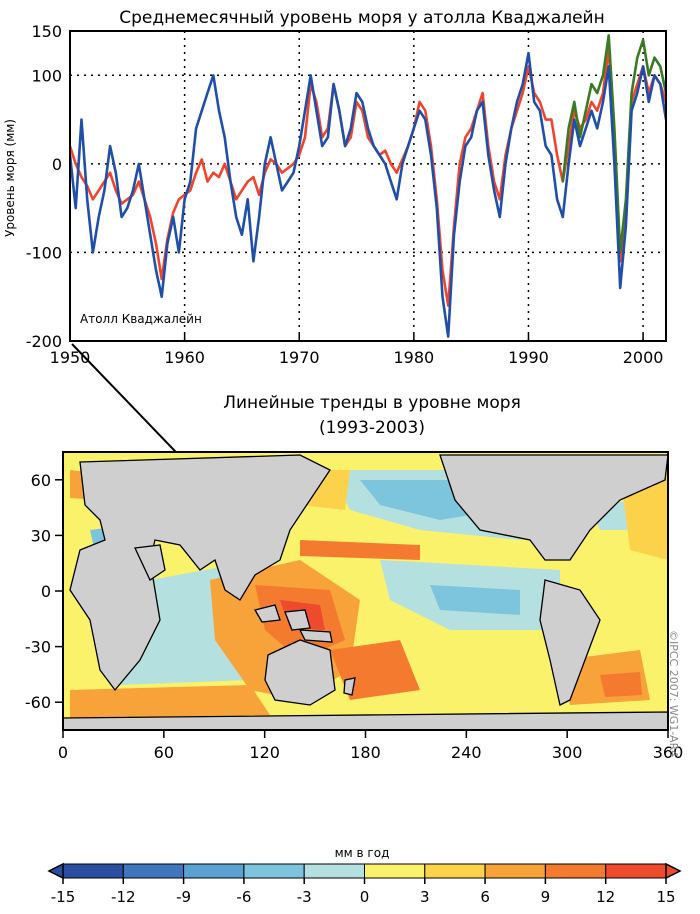 The image size is (700, 914). I want to click on map-yticks: 60 30 0 -30 -60, so click(44, 591).